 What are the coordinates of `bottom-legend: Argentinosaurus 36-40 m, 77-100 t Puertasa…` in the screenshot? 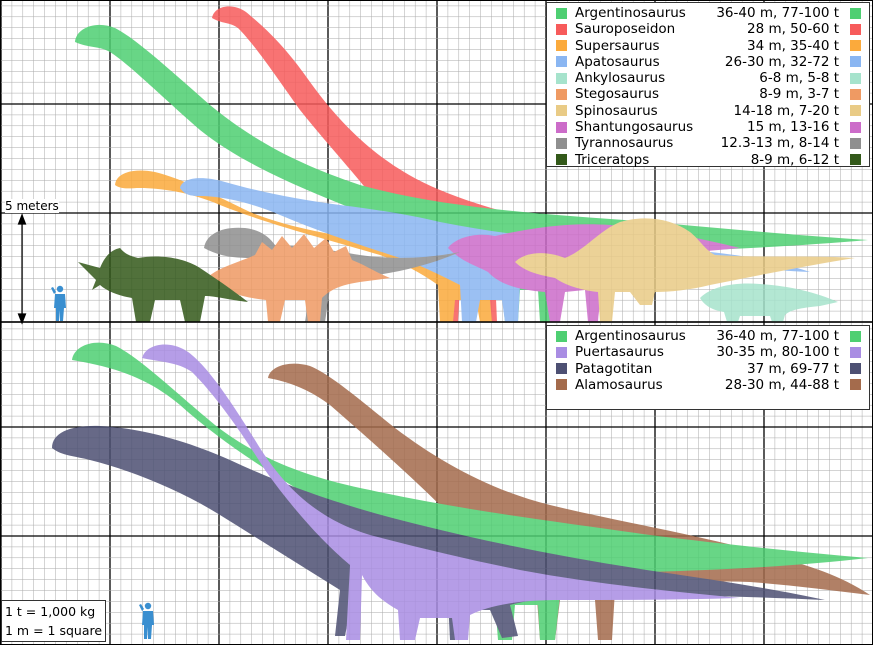 It's located at (708, 367).